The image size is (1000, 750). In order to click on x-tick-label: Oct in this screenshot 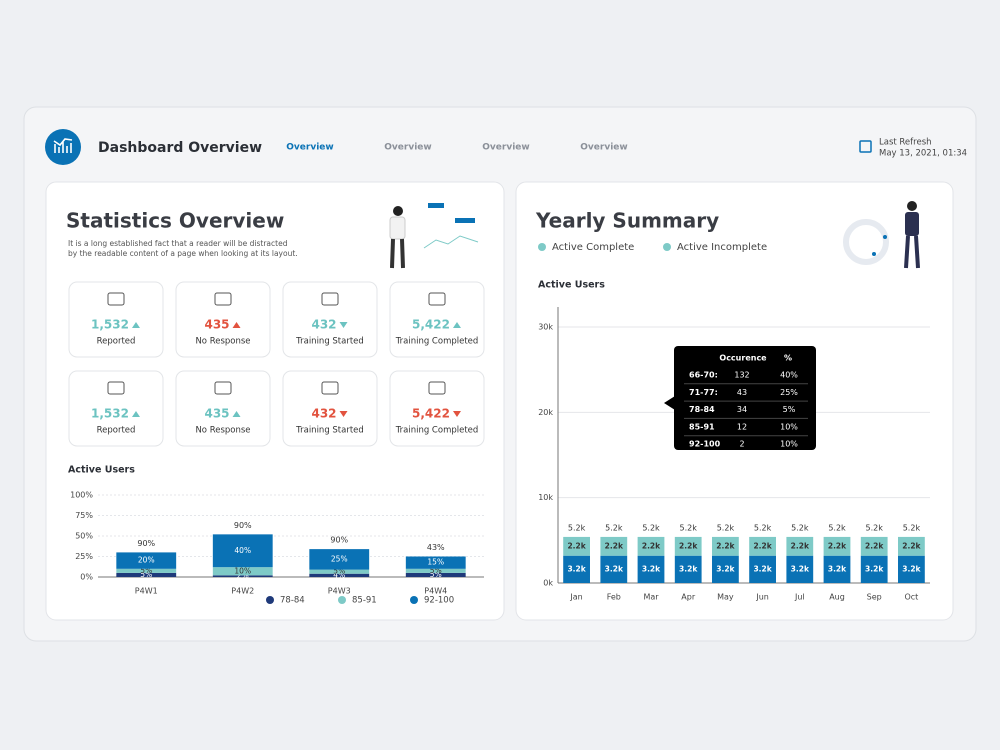, I will do `click(911, 597)`.